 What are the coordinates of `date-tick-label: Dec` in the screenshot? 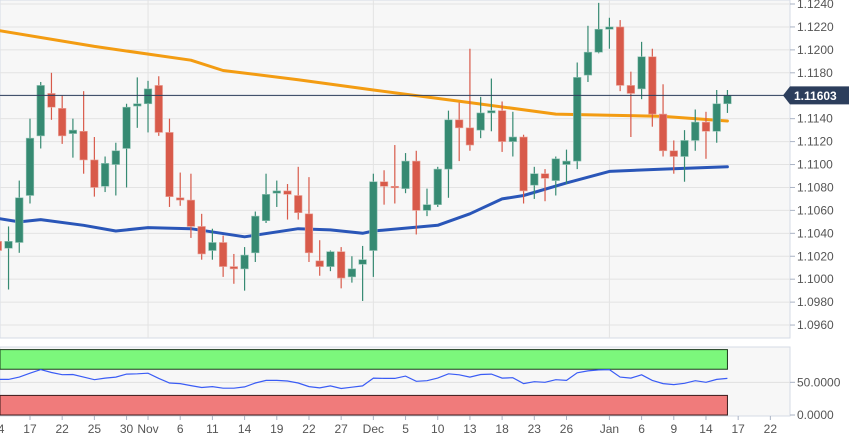 It's located at (373, 429).